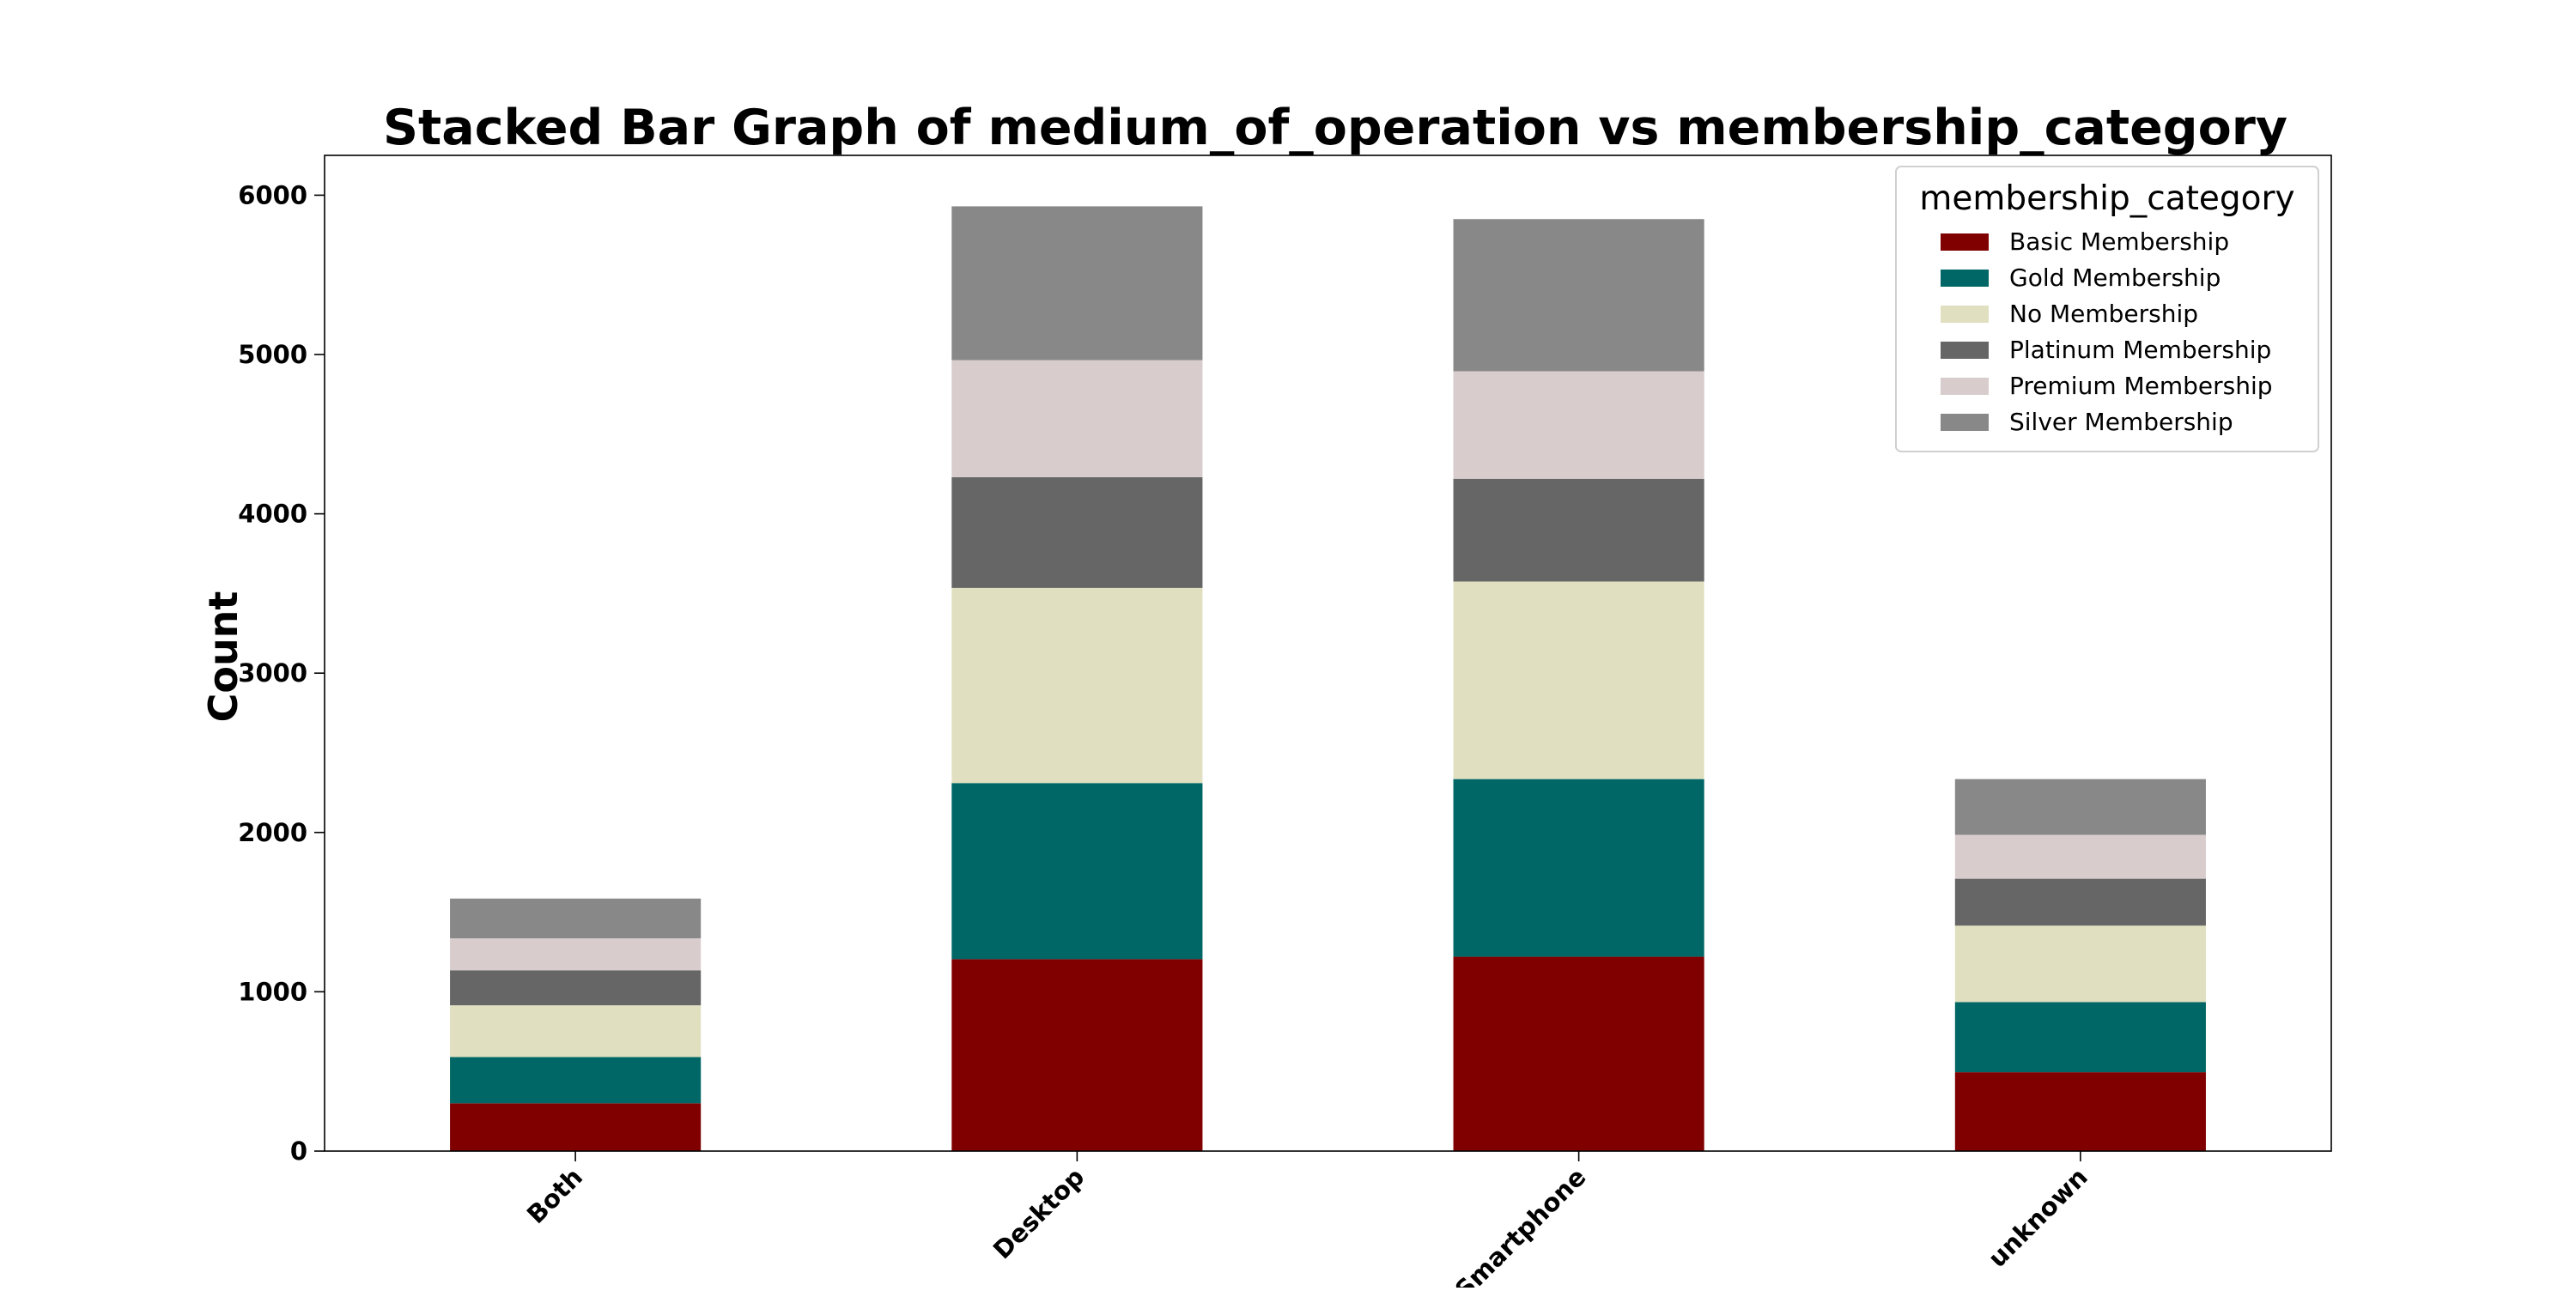 The height and width of the screenshot is (1291, 2576). What do you see at coordinates (2038, 1218) in the screenshot?
I see `x-tick-label: unknown` at bounding box center [2038, 1218].